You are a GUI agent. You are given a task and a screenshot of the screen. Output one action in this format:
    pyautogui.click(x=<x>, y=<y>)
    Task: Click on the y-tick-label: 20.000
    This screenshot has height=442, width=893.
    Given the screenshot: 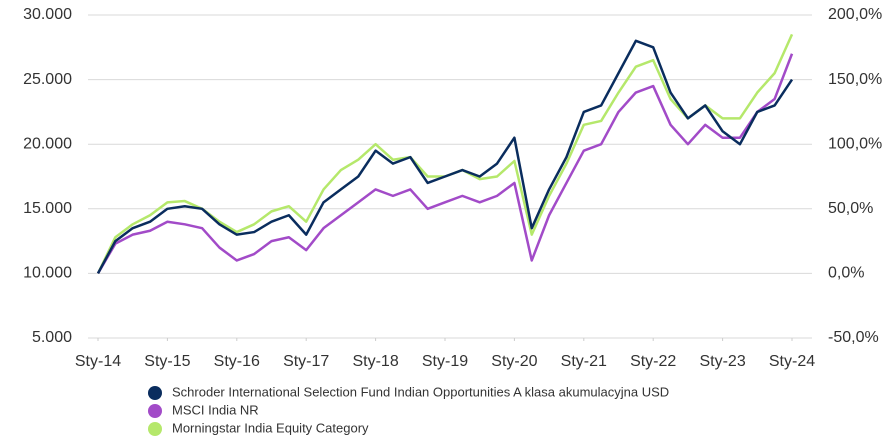 What is the action you would take?
    pyautogui.click(x=47, y=143)
    